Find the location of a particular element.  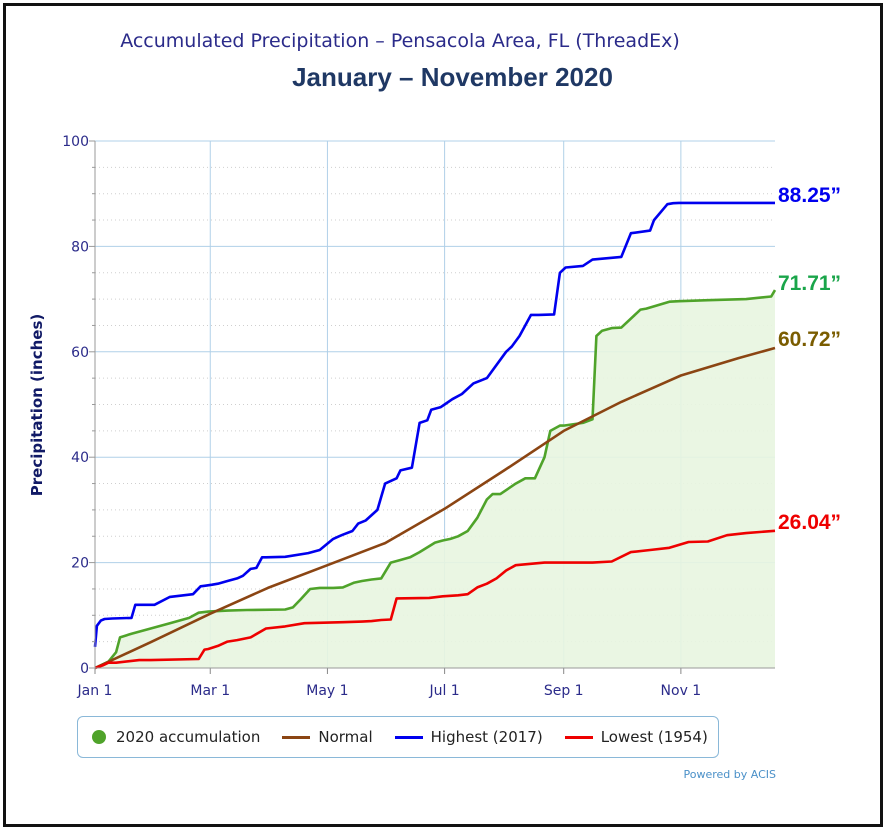

y-tick-label: 60 is located at coordinates (80, 353).